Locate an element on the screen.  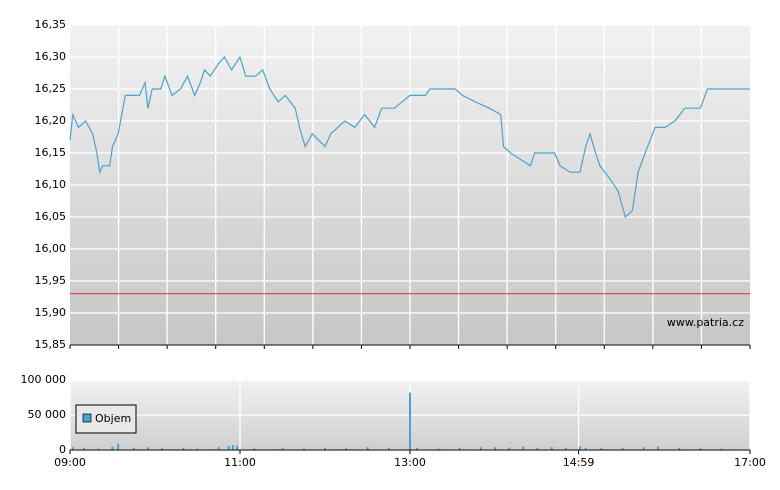
y-tick-label: 16,15 is located at coordinates (51, 152).